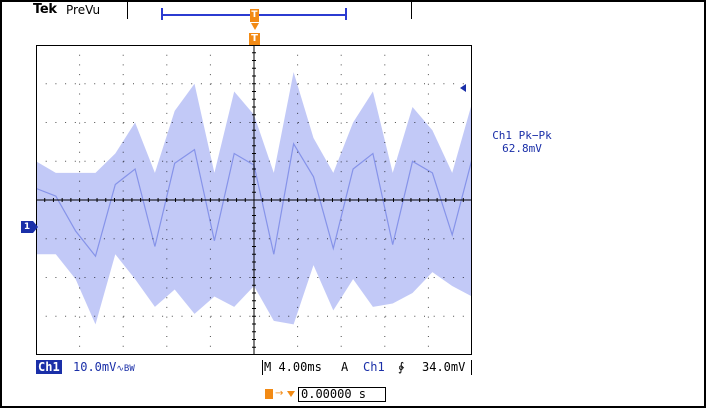  What do you see at coordinates (293, 367) in the screenshot?
I see `timebase-readout: M 4.00ms` at bounding box center [293, 367].